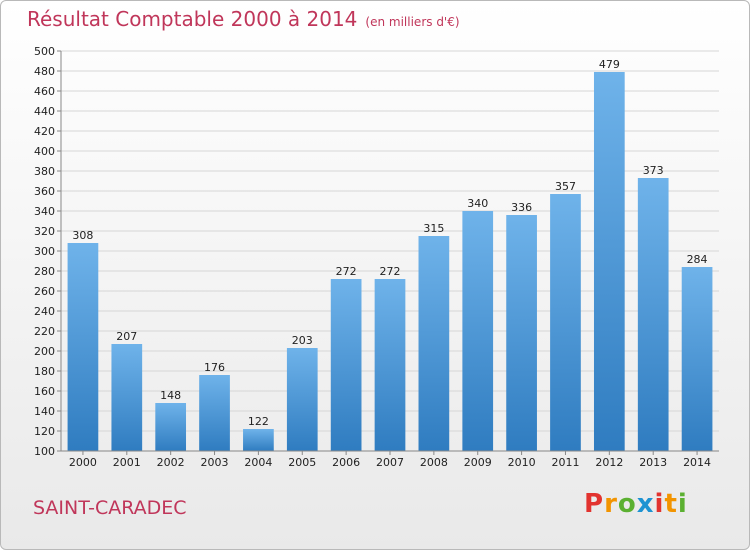  I want to click on x-tick-label: 2003, so click(215, 462).